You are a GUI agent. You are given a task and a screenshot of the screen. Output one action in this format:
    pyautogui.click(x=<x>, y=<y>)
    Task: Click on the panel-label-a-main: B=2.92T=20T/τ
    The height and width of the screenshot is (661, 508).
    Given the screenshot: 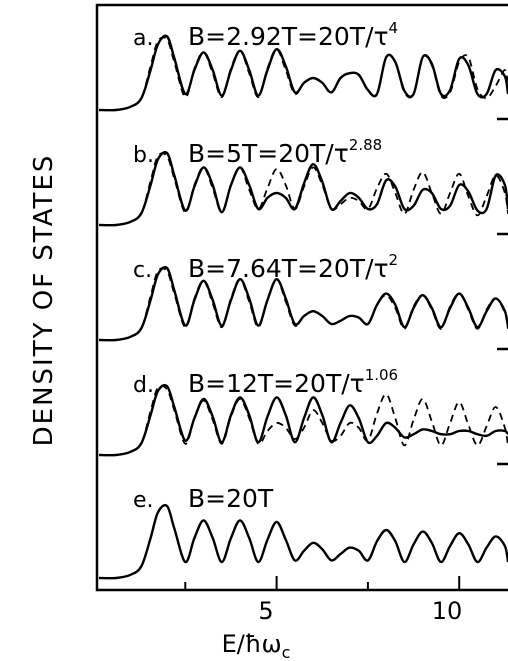 What is the action you would take?
    pyautogui.click(x=288, y=36)
    